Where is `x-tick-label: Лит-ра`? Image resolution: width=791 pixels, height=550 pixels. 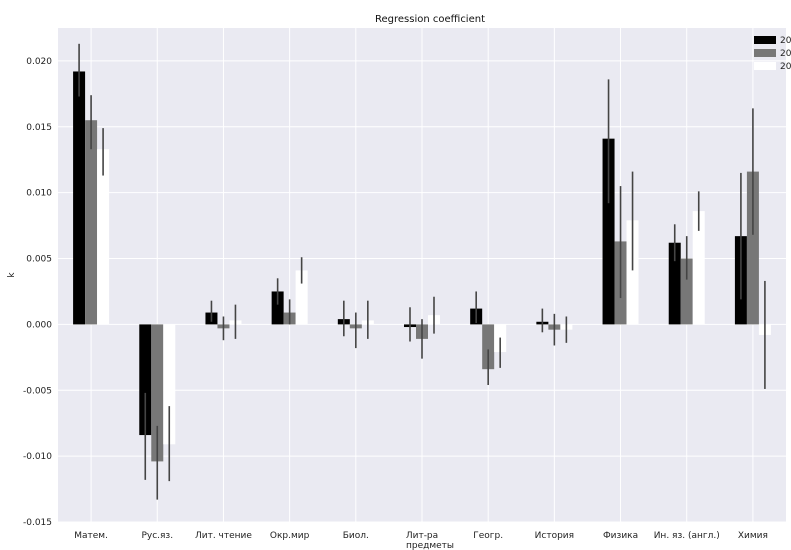
x-tick-label: Лит-ра is located at coordinates (422, 536).